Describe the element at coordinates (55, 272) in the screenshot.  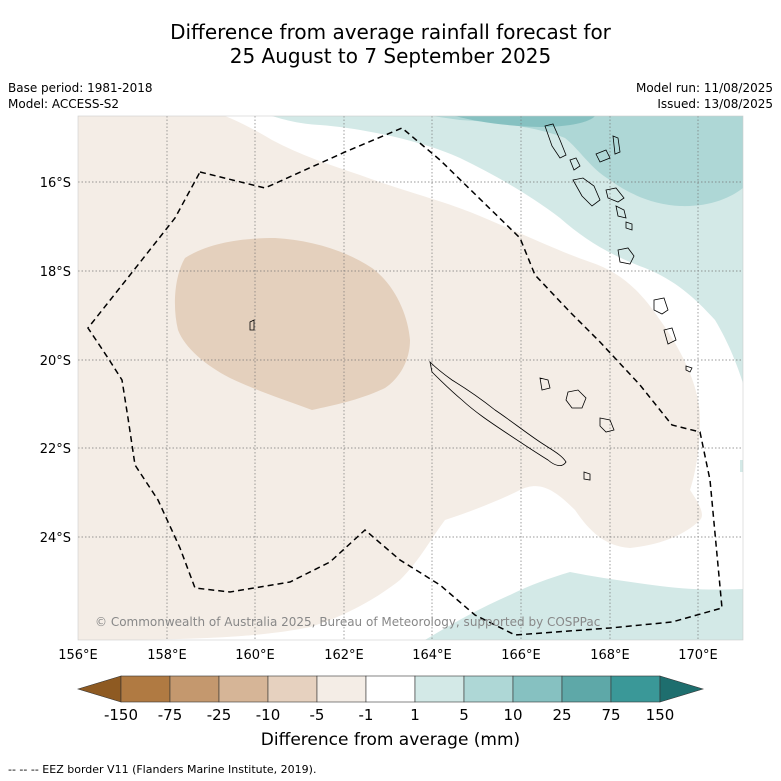
I see `lat-label: 18°S` at that location.